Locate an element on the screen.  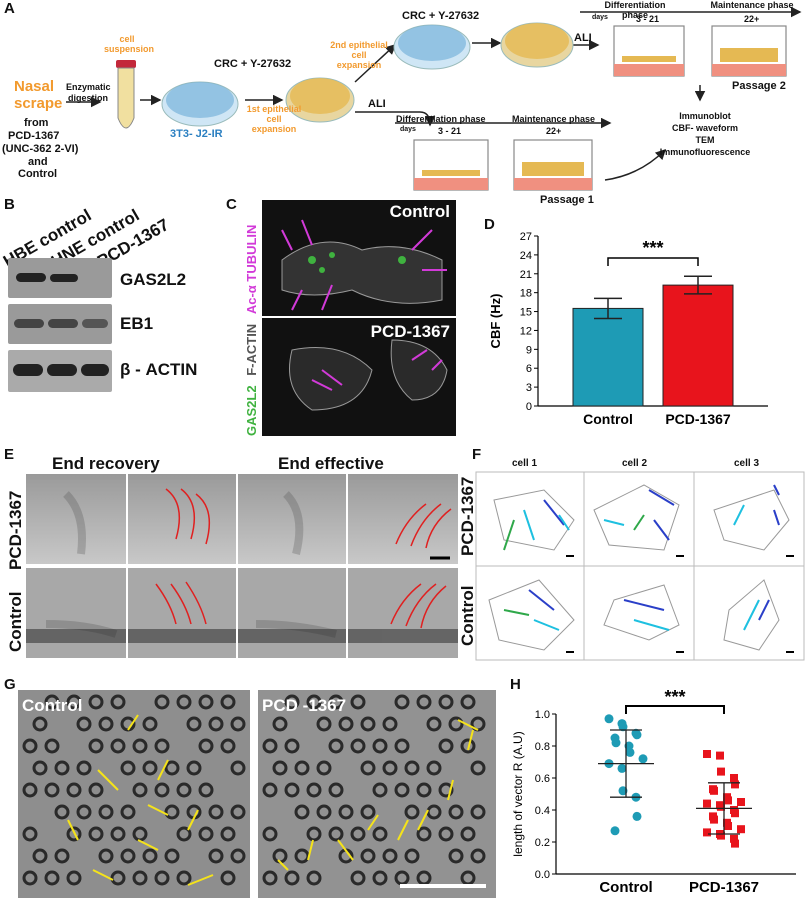
y-tick-label: 21 is located at coordinates (526, 275).